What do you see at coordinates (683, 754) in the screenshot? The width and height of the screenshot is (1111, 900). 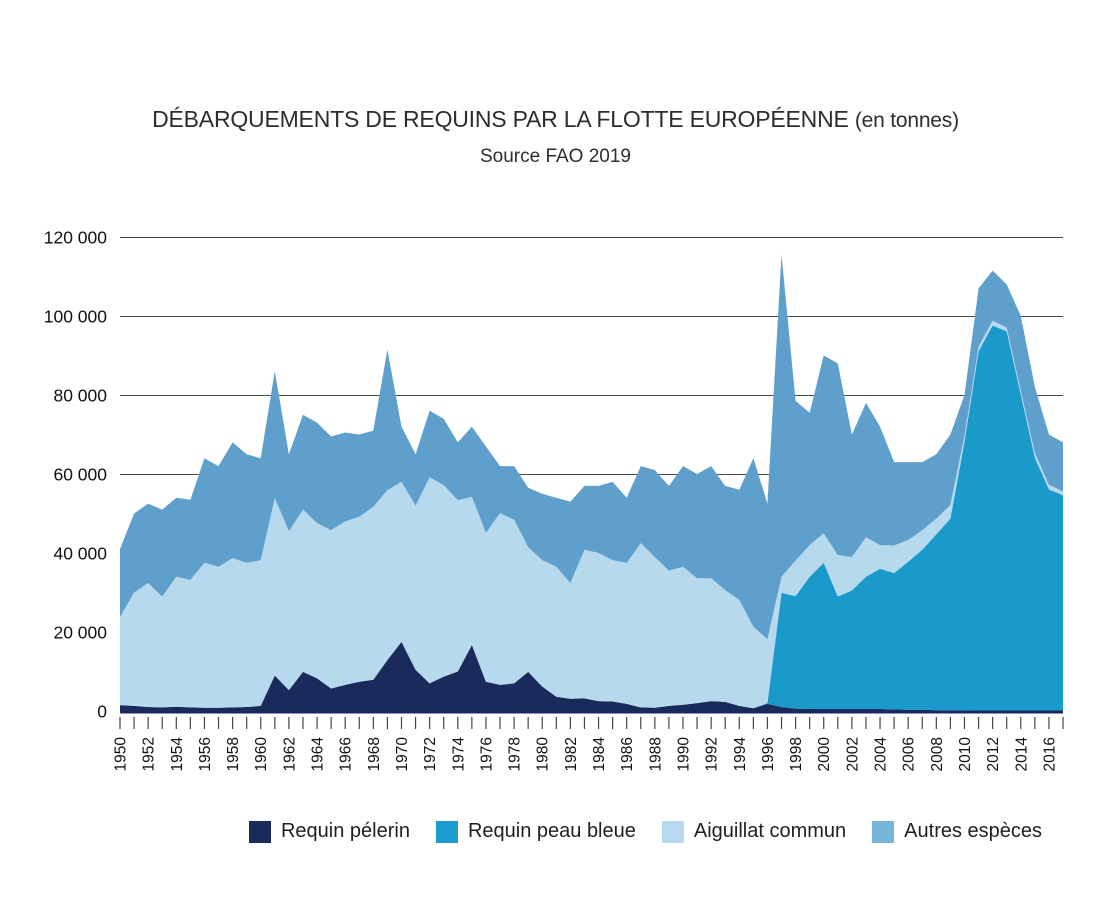 I see `x-axis-label: 1990` at bounding box center [683, 754].